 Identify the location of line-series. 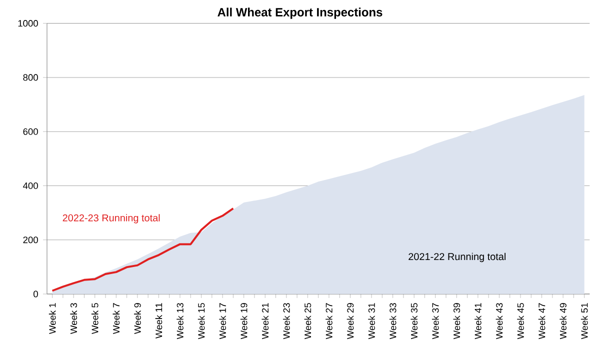
(142, 249).